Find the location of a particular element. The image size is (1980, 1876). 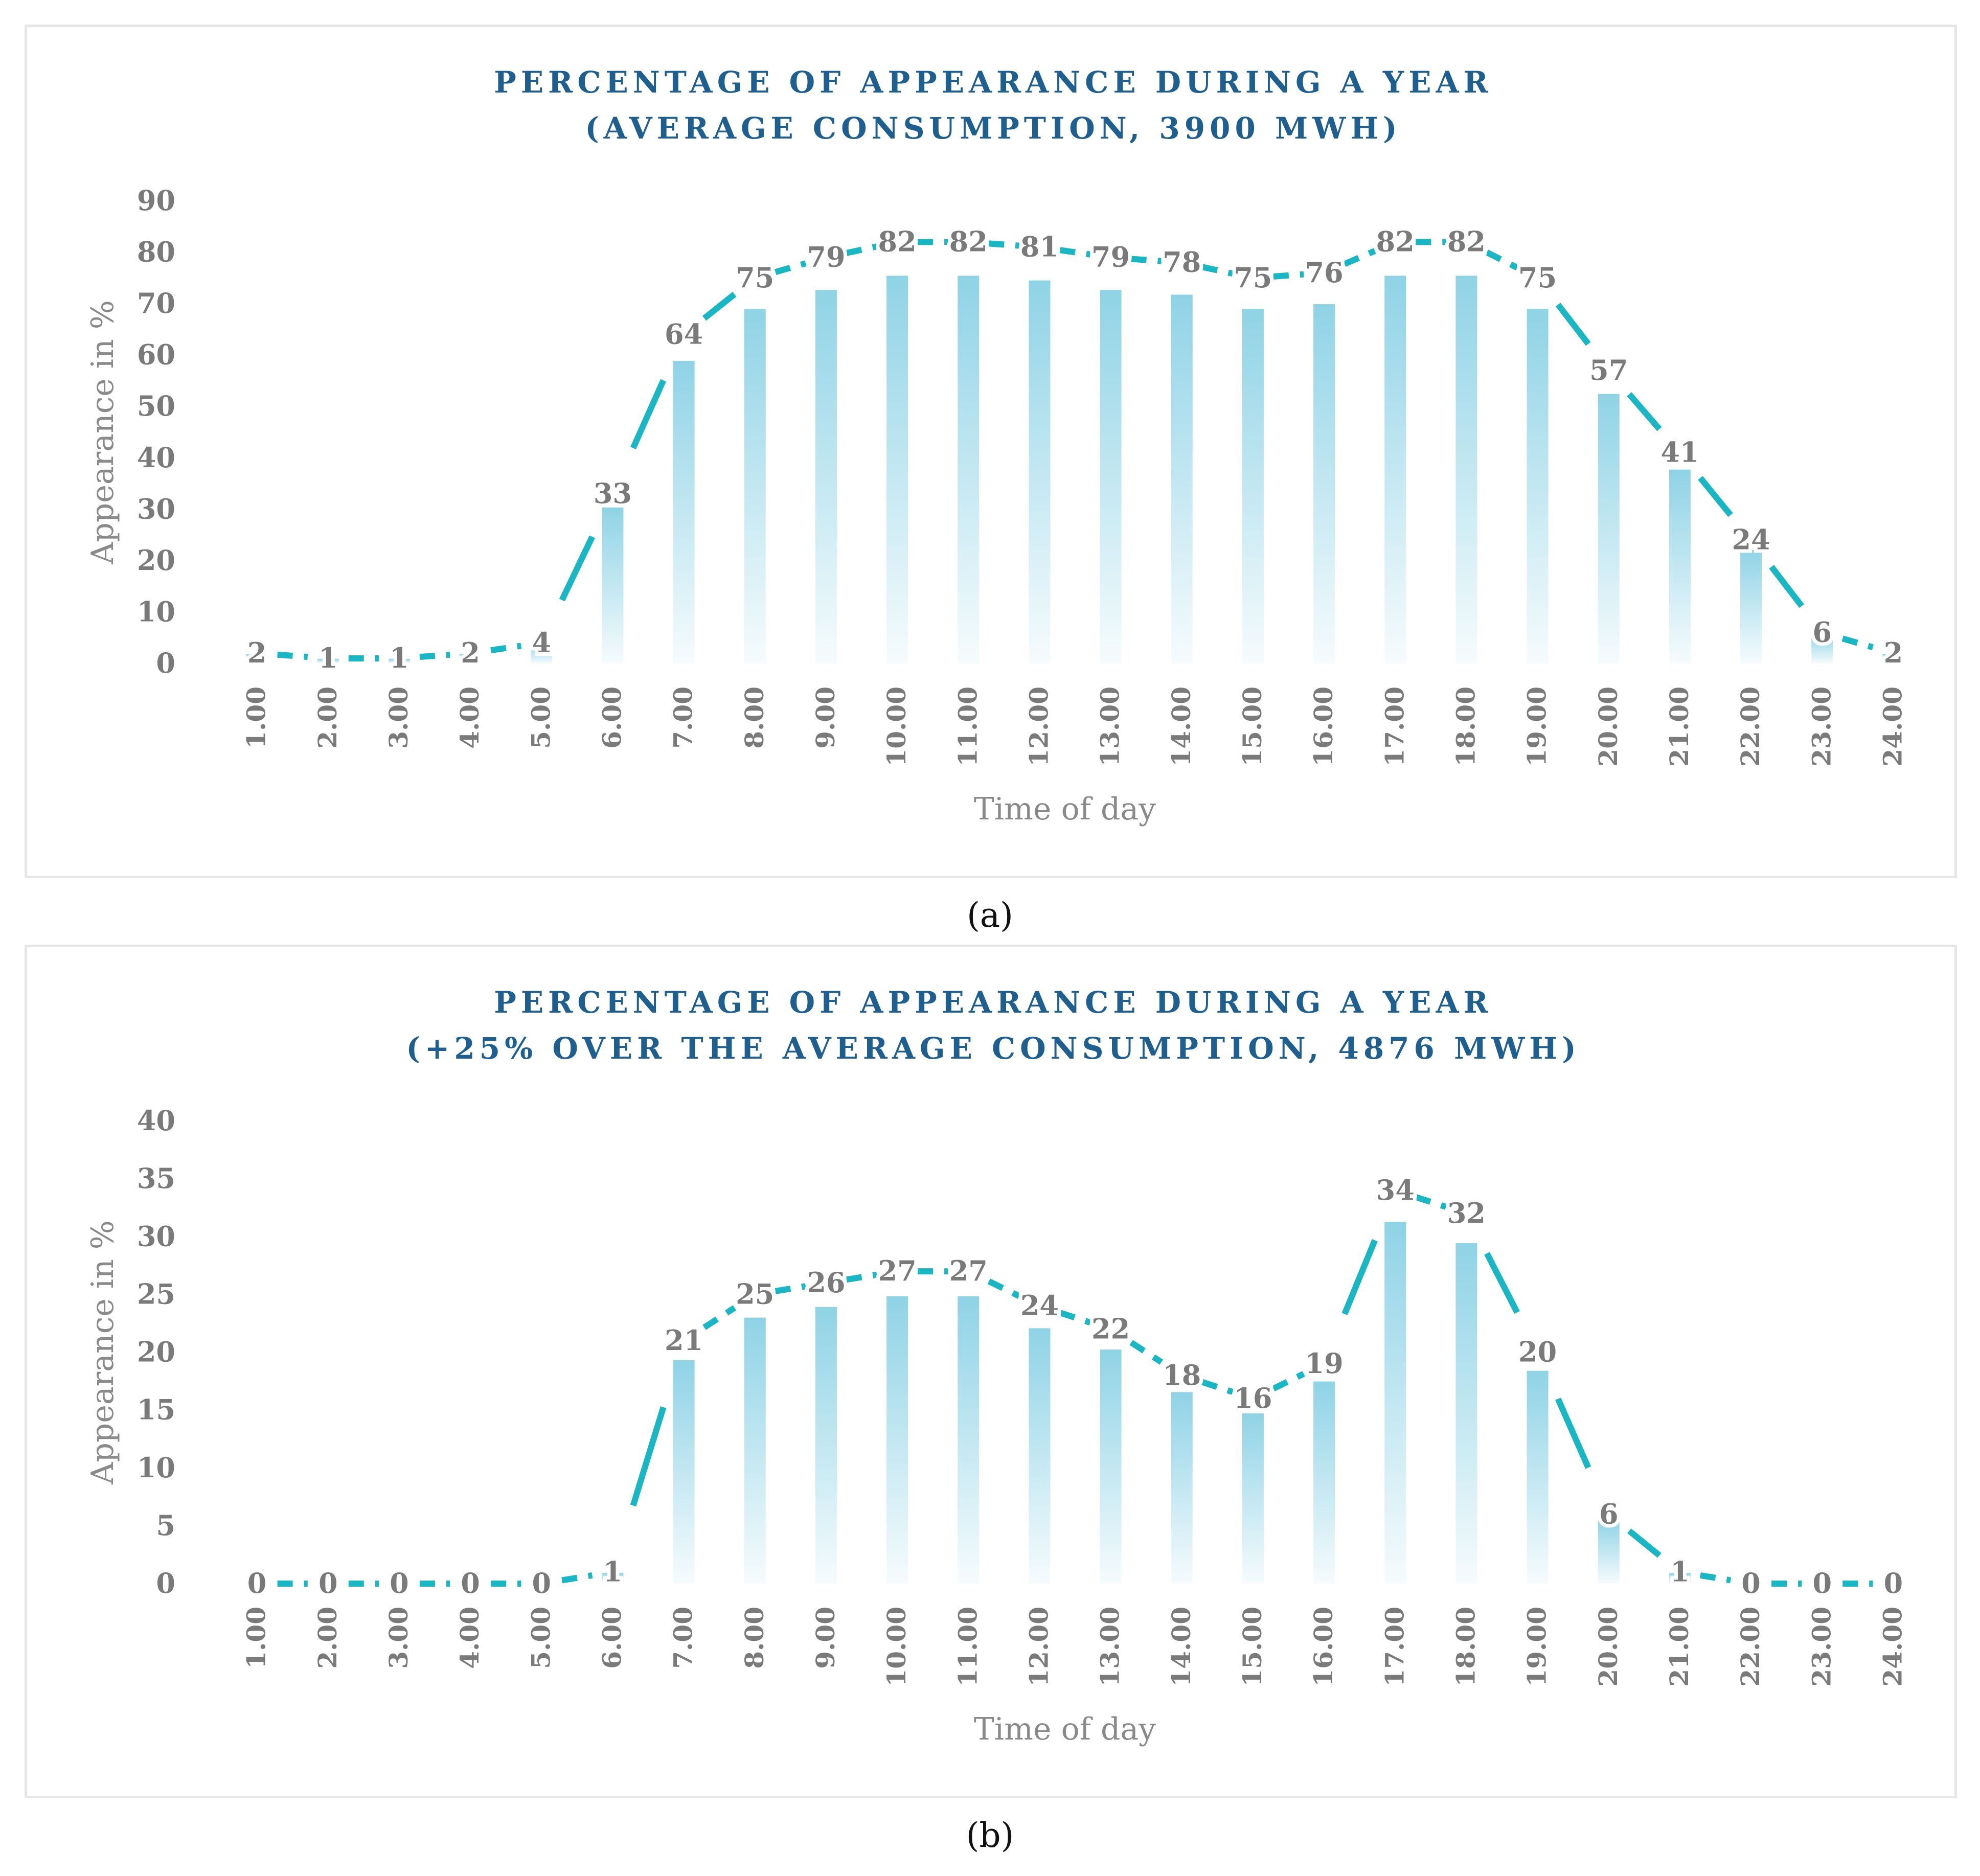

chart-b-data-label-19.00: 20 is located at coordinates (1538, 1352).